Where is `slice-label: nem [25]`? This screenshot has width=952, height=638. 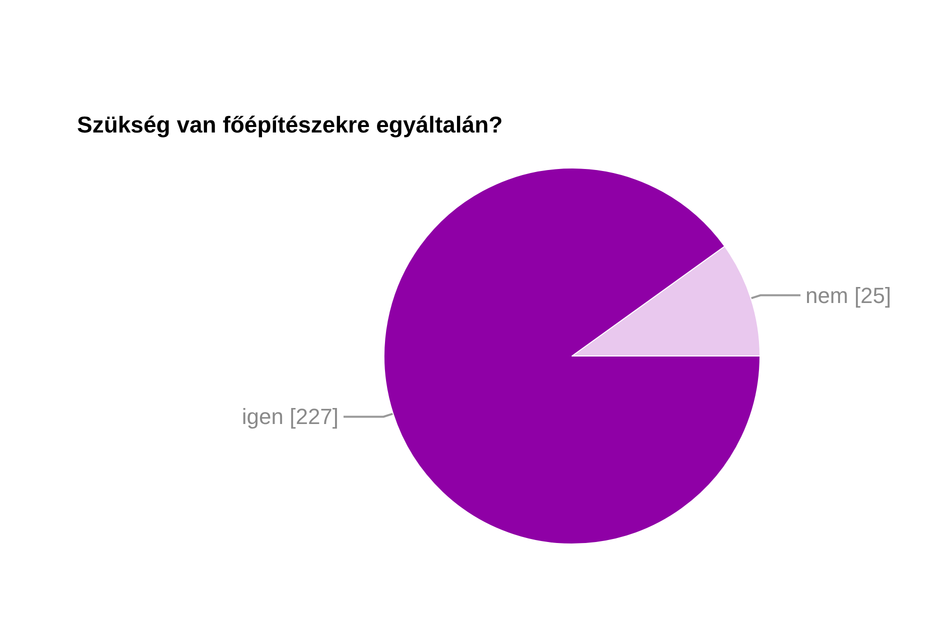 slice-label: nem [25] is located at coordinates (848, 295).